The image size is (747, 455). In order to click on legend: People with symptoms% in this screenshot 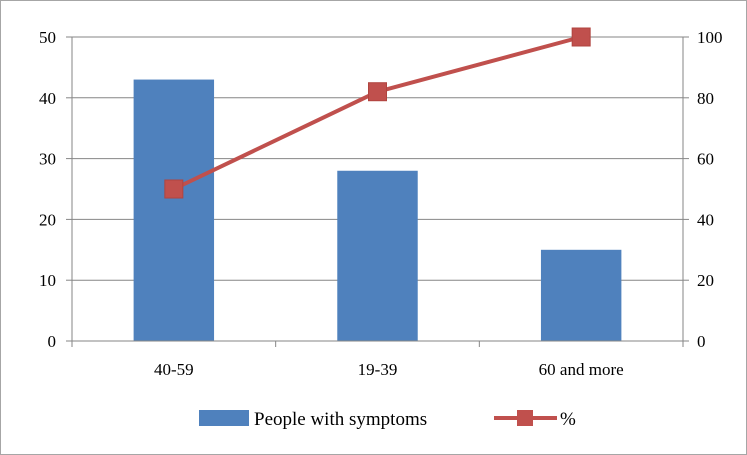, I will do `click(387, 419)`.